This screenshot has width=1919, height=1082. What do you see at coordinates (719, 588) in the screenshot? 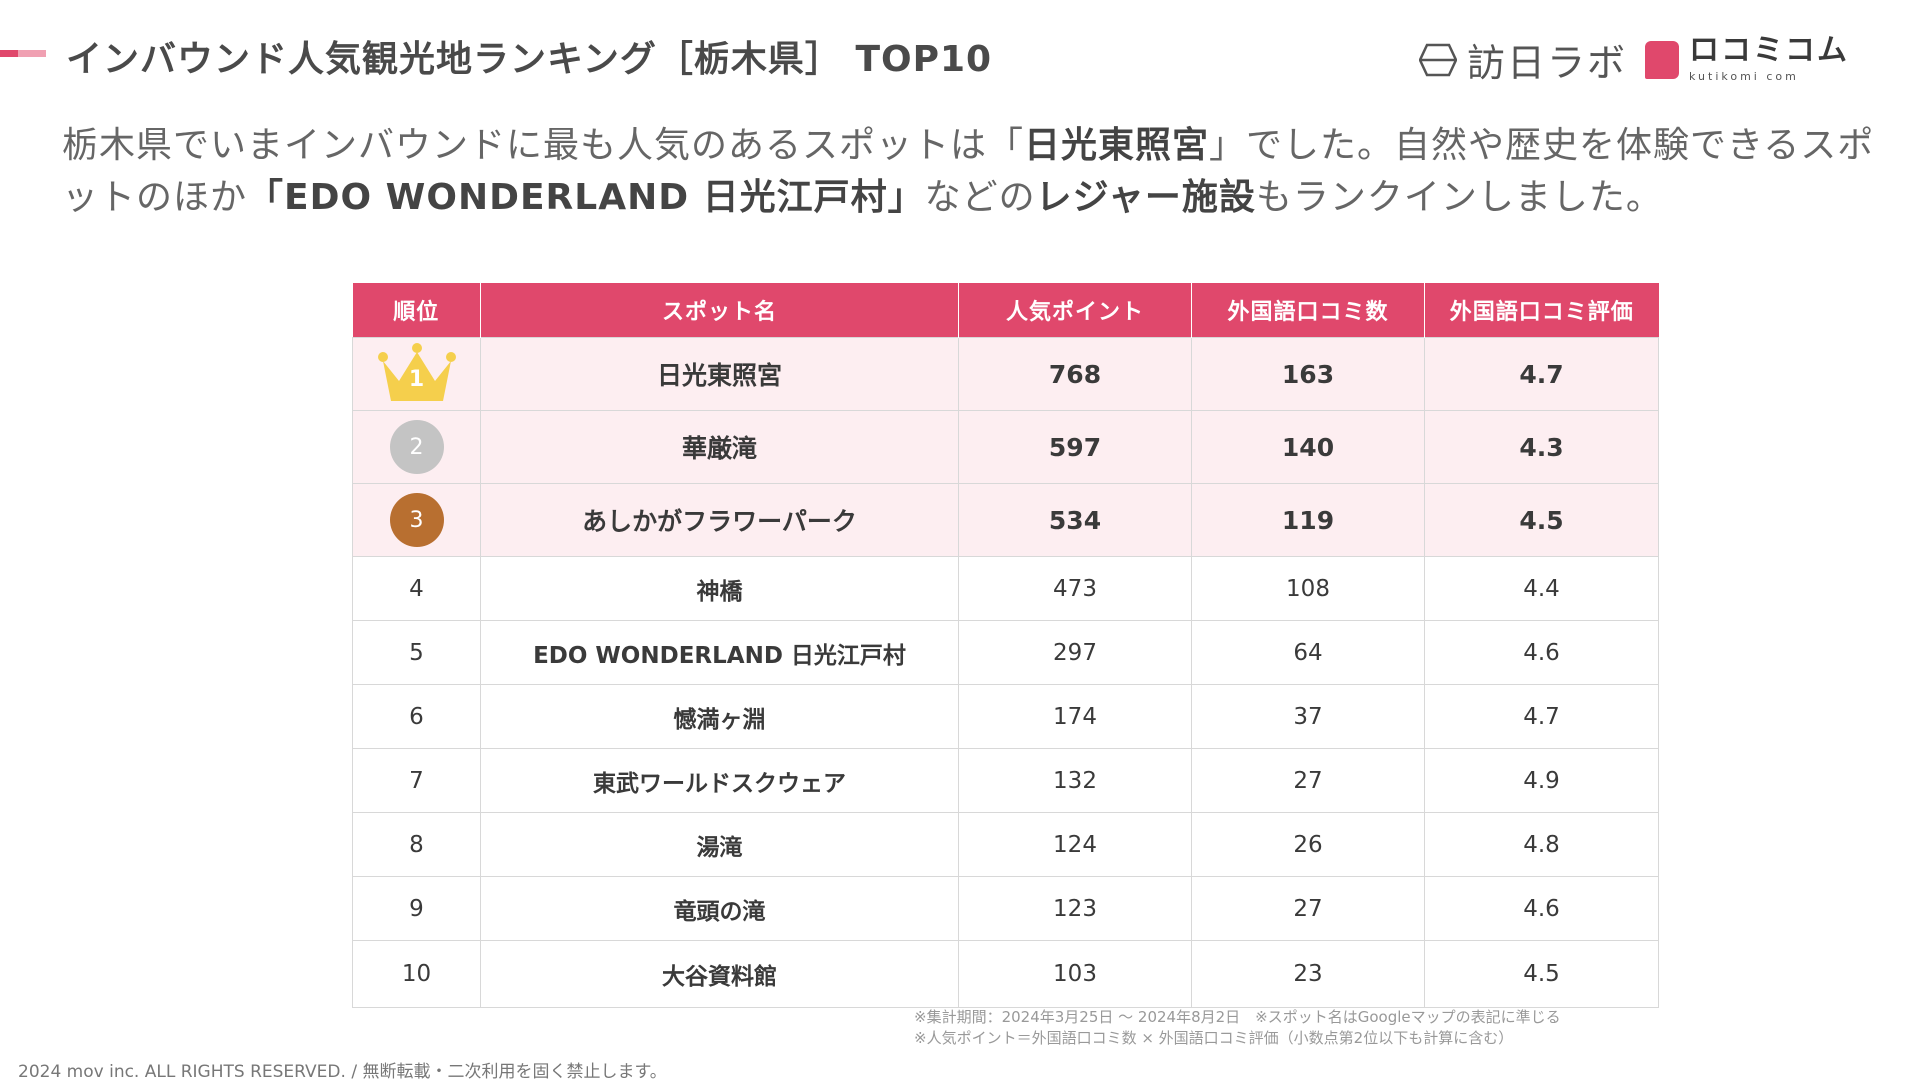
I see `spot-name-cell: 神橋` at bounding box center [719, 588].